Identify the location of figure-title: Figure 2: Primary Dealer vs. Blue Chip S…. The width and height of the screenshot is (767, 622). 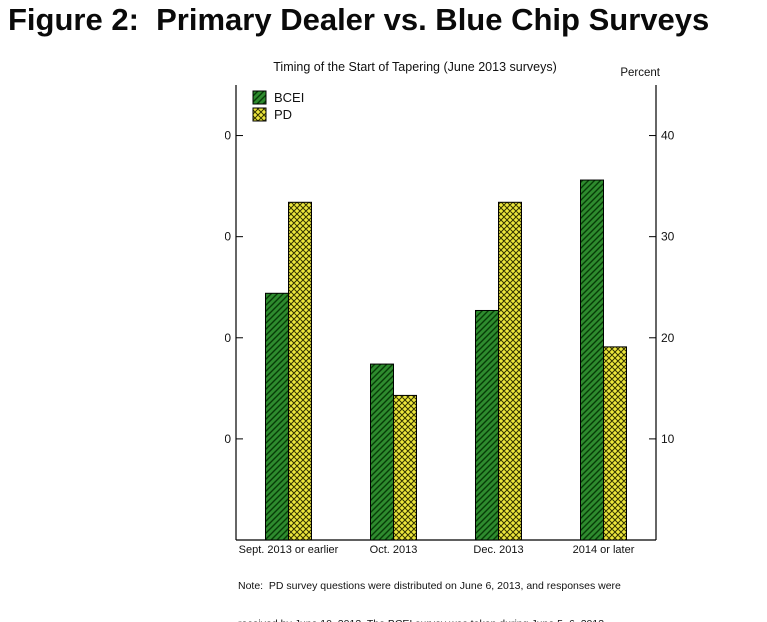
(359, 19).